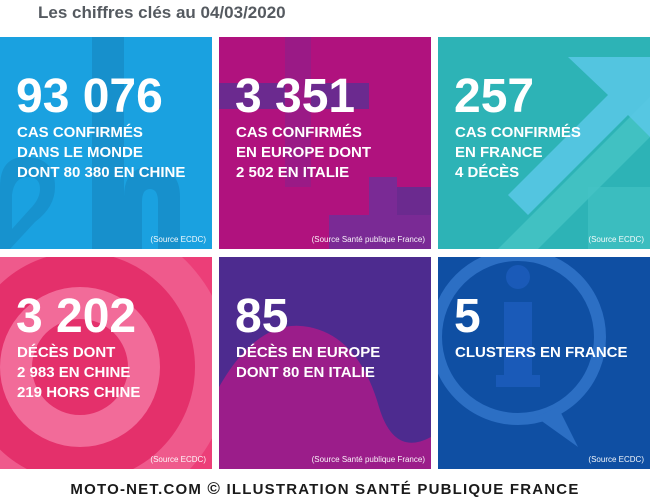  Describe the element at coordinates (494, 96) in the screenshot. I see `tile-number: 257` at that location.